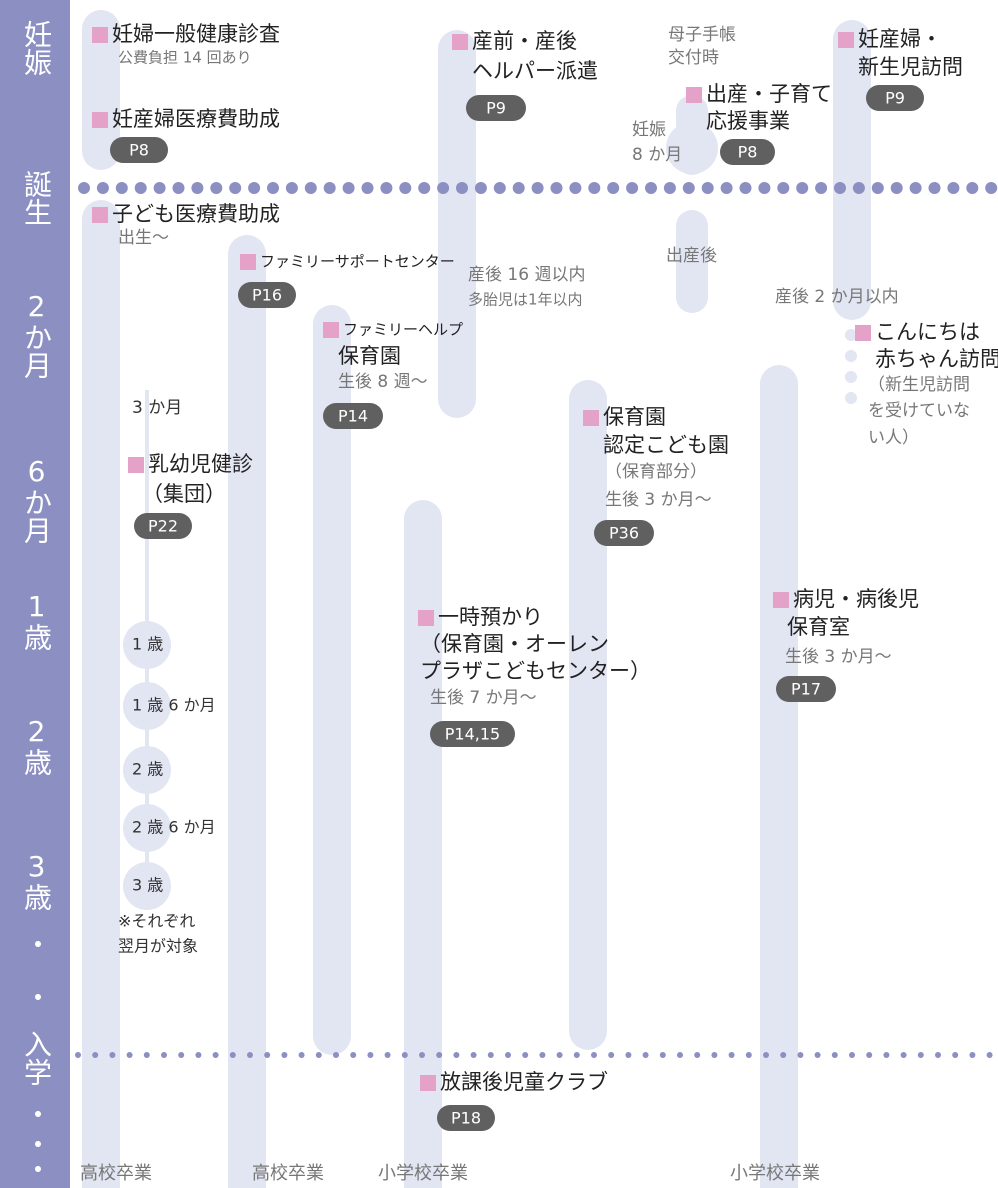  Describe the element at coordinates (524, 41) in the screenshot. I see `item-title: 産前・産後` at that location.